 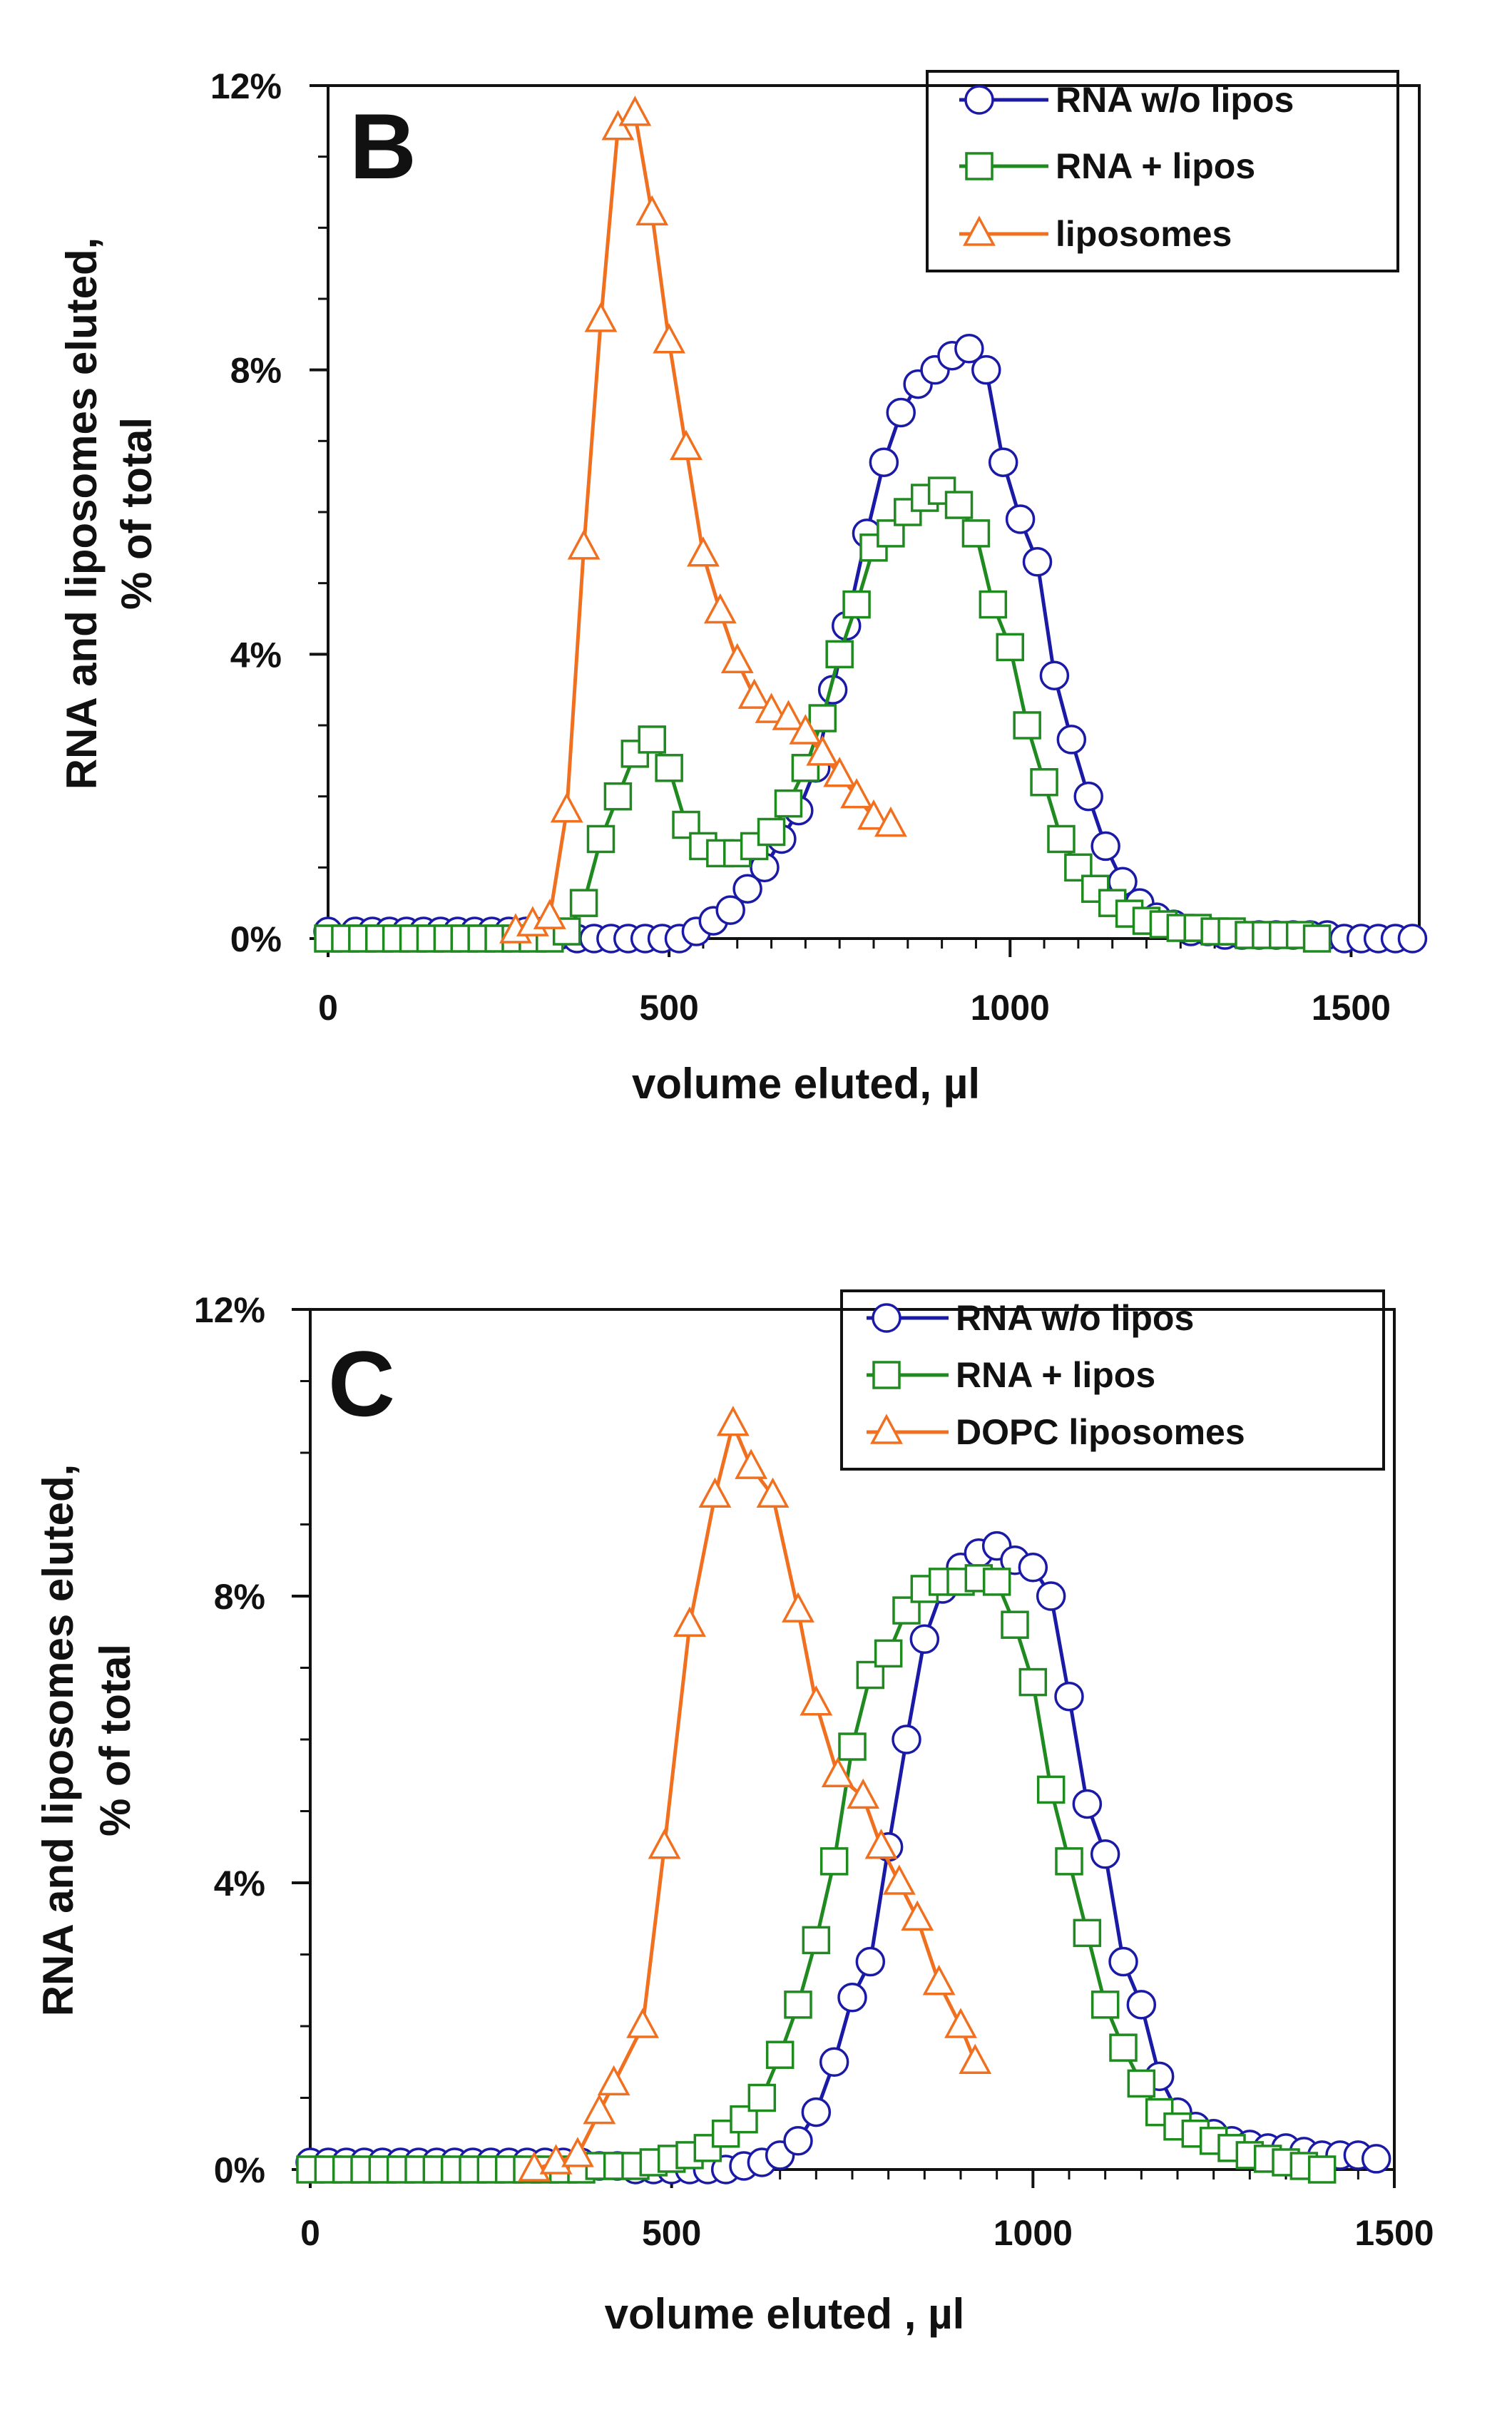 I want to click on panel-label: B, so click(x=383, y=146).